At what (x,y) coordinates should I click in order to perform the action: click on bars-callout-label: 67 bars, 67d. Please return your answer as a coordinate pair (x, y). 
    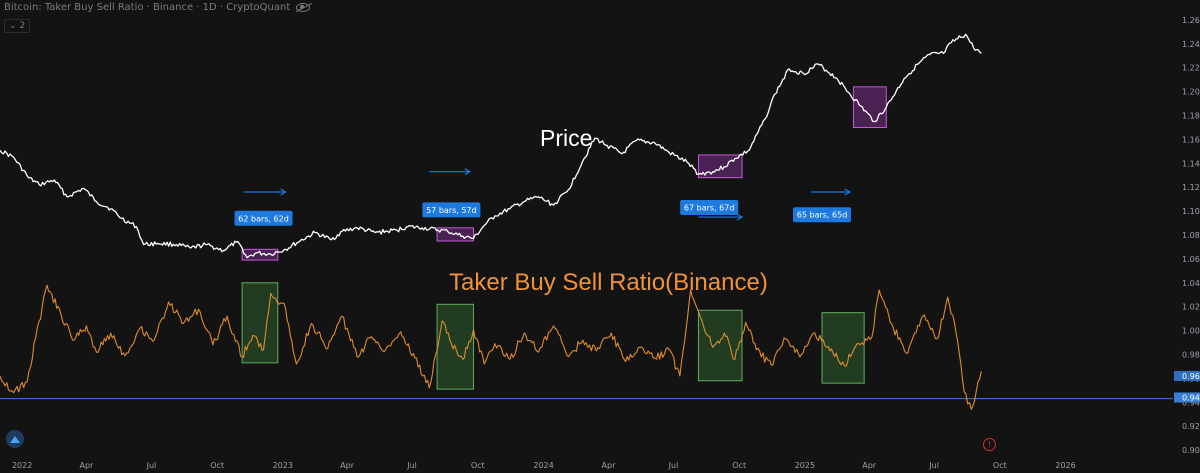
    Looking at the image, I should click on (709, 208).